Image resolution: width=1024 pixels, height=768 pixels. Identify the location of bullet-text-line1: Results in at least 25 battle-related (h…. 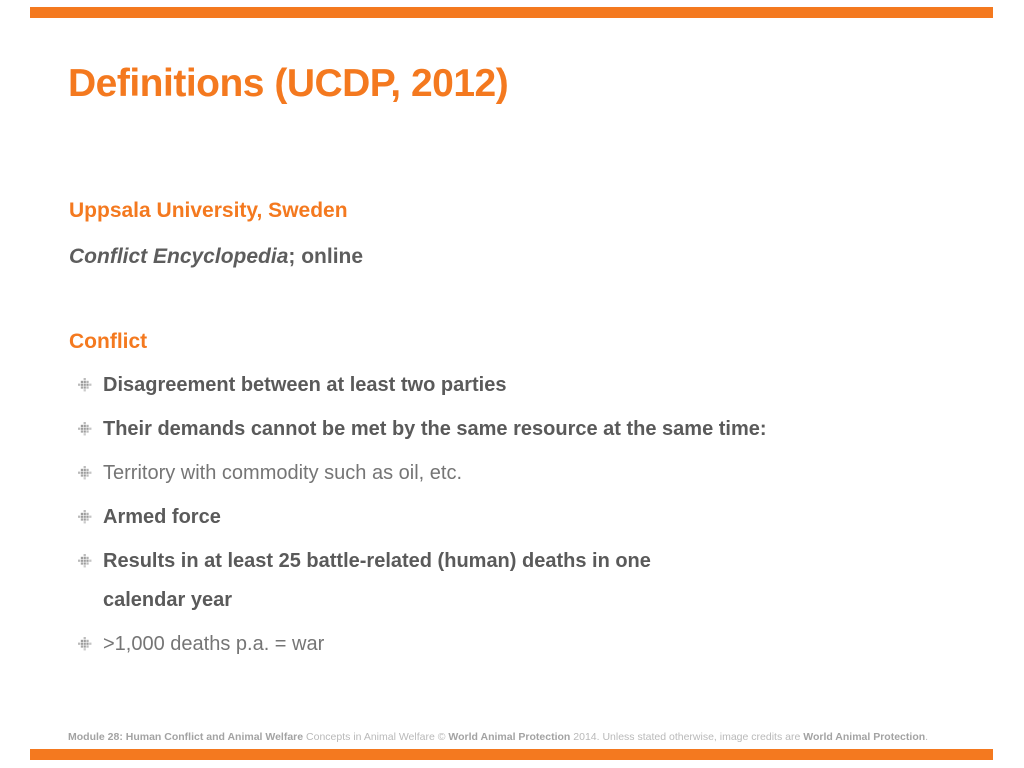
(377, 561).